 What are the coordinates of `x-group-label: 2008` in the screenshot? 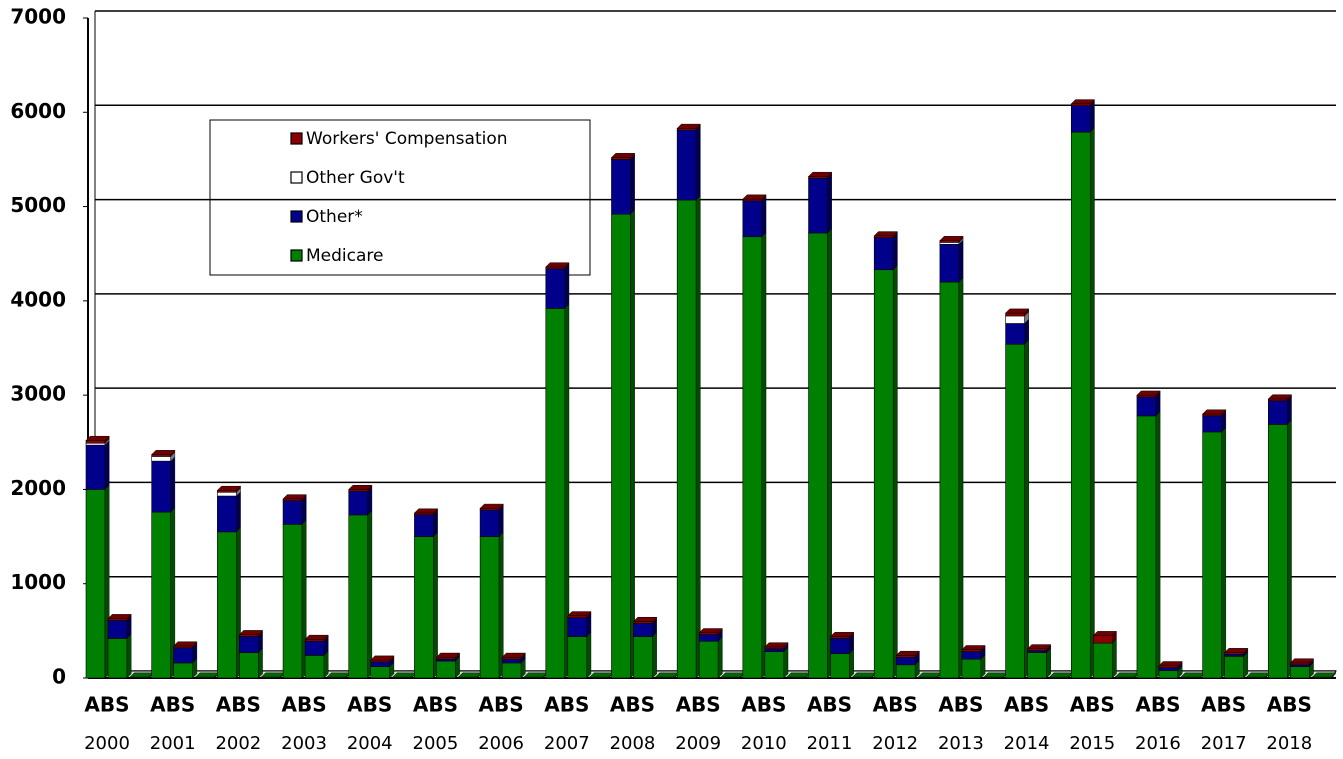 It's located at (633, 743).